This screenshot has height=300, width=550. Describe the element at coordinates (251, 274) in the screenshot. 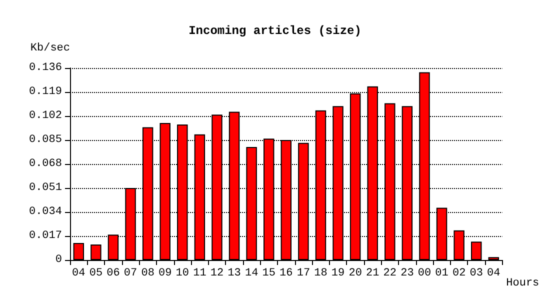

I see `x-tick-label: 14` at that location.